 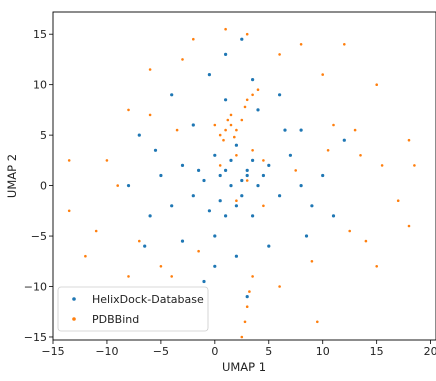 I want to click on y-tick-label: −5, so click(x=39, y=236).